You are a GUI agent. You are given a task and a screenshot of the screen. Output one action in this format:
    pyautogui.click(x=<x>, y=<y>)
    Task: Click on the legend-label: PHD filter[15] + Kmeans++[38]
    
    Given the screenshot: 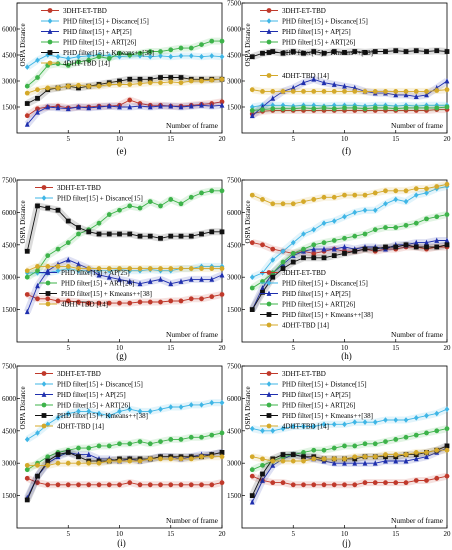 What is the action you would take?
    pyautogui.click(x=106, y=294)
    